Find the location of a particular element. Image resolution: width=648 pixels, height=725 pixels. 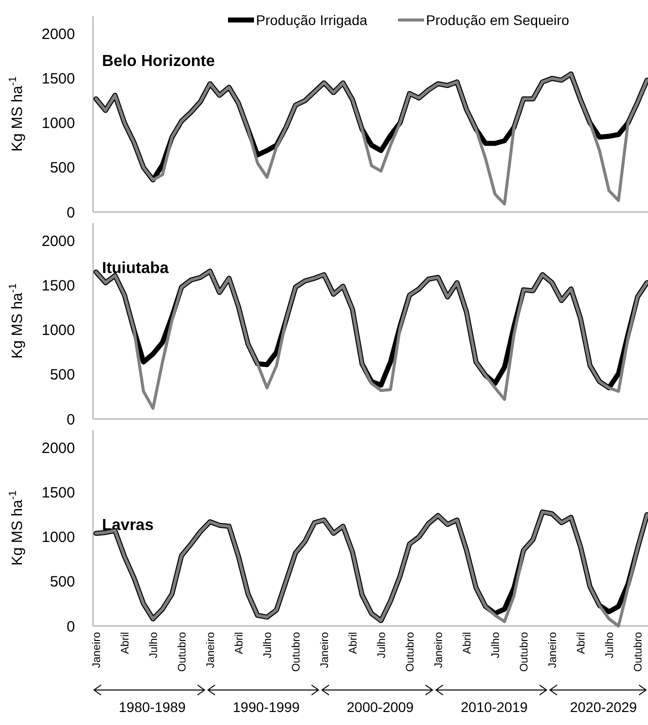

text: Lavras is located at coordinates (128, 525).